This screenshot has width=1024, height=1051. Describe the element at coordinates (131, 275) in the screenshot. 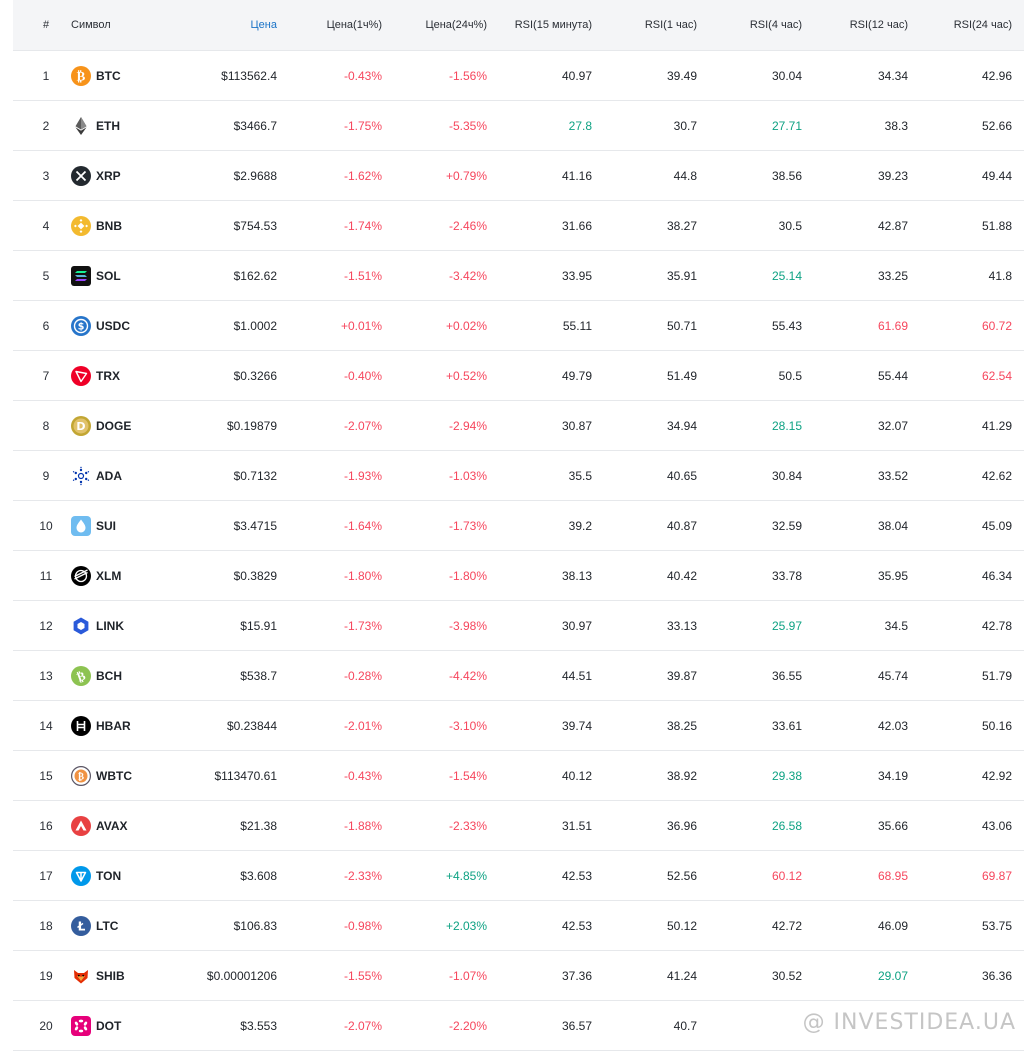

I see `symbol-cell: SOL` at that location.